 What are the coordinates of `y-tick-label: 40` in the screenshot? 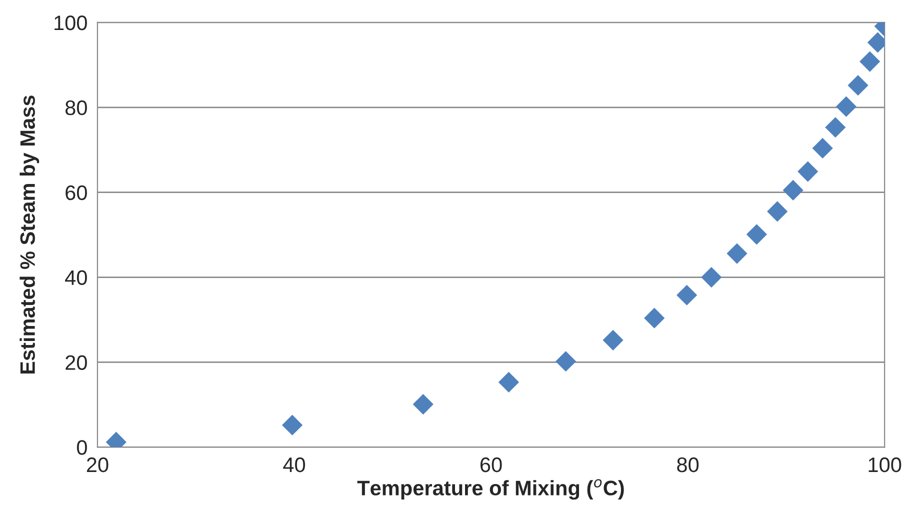 It's located at (76, 278).